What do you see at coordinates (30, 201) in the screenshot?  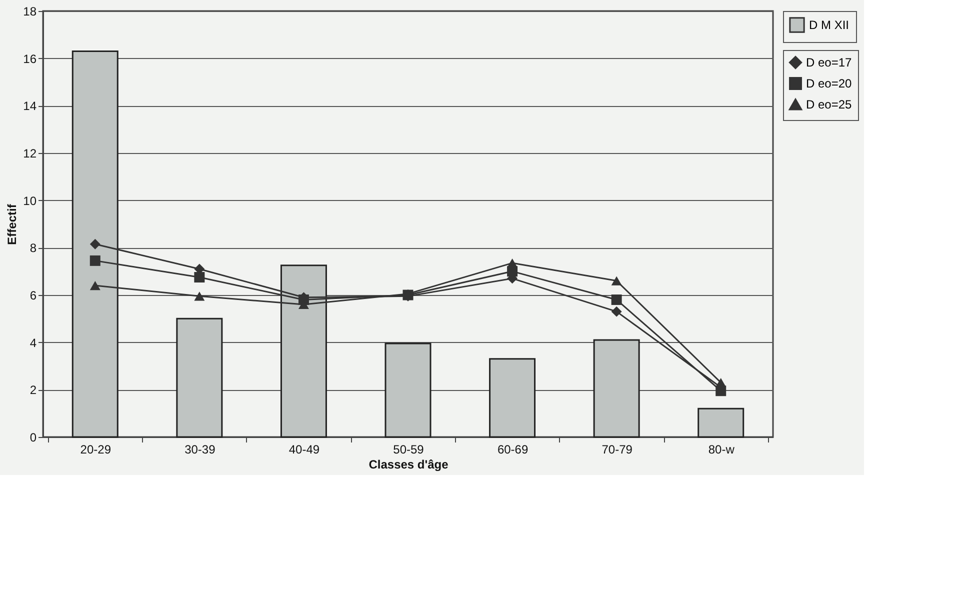 I see `y-tick-label: 10` at bounding box center [30, 201].